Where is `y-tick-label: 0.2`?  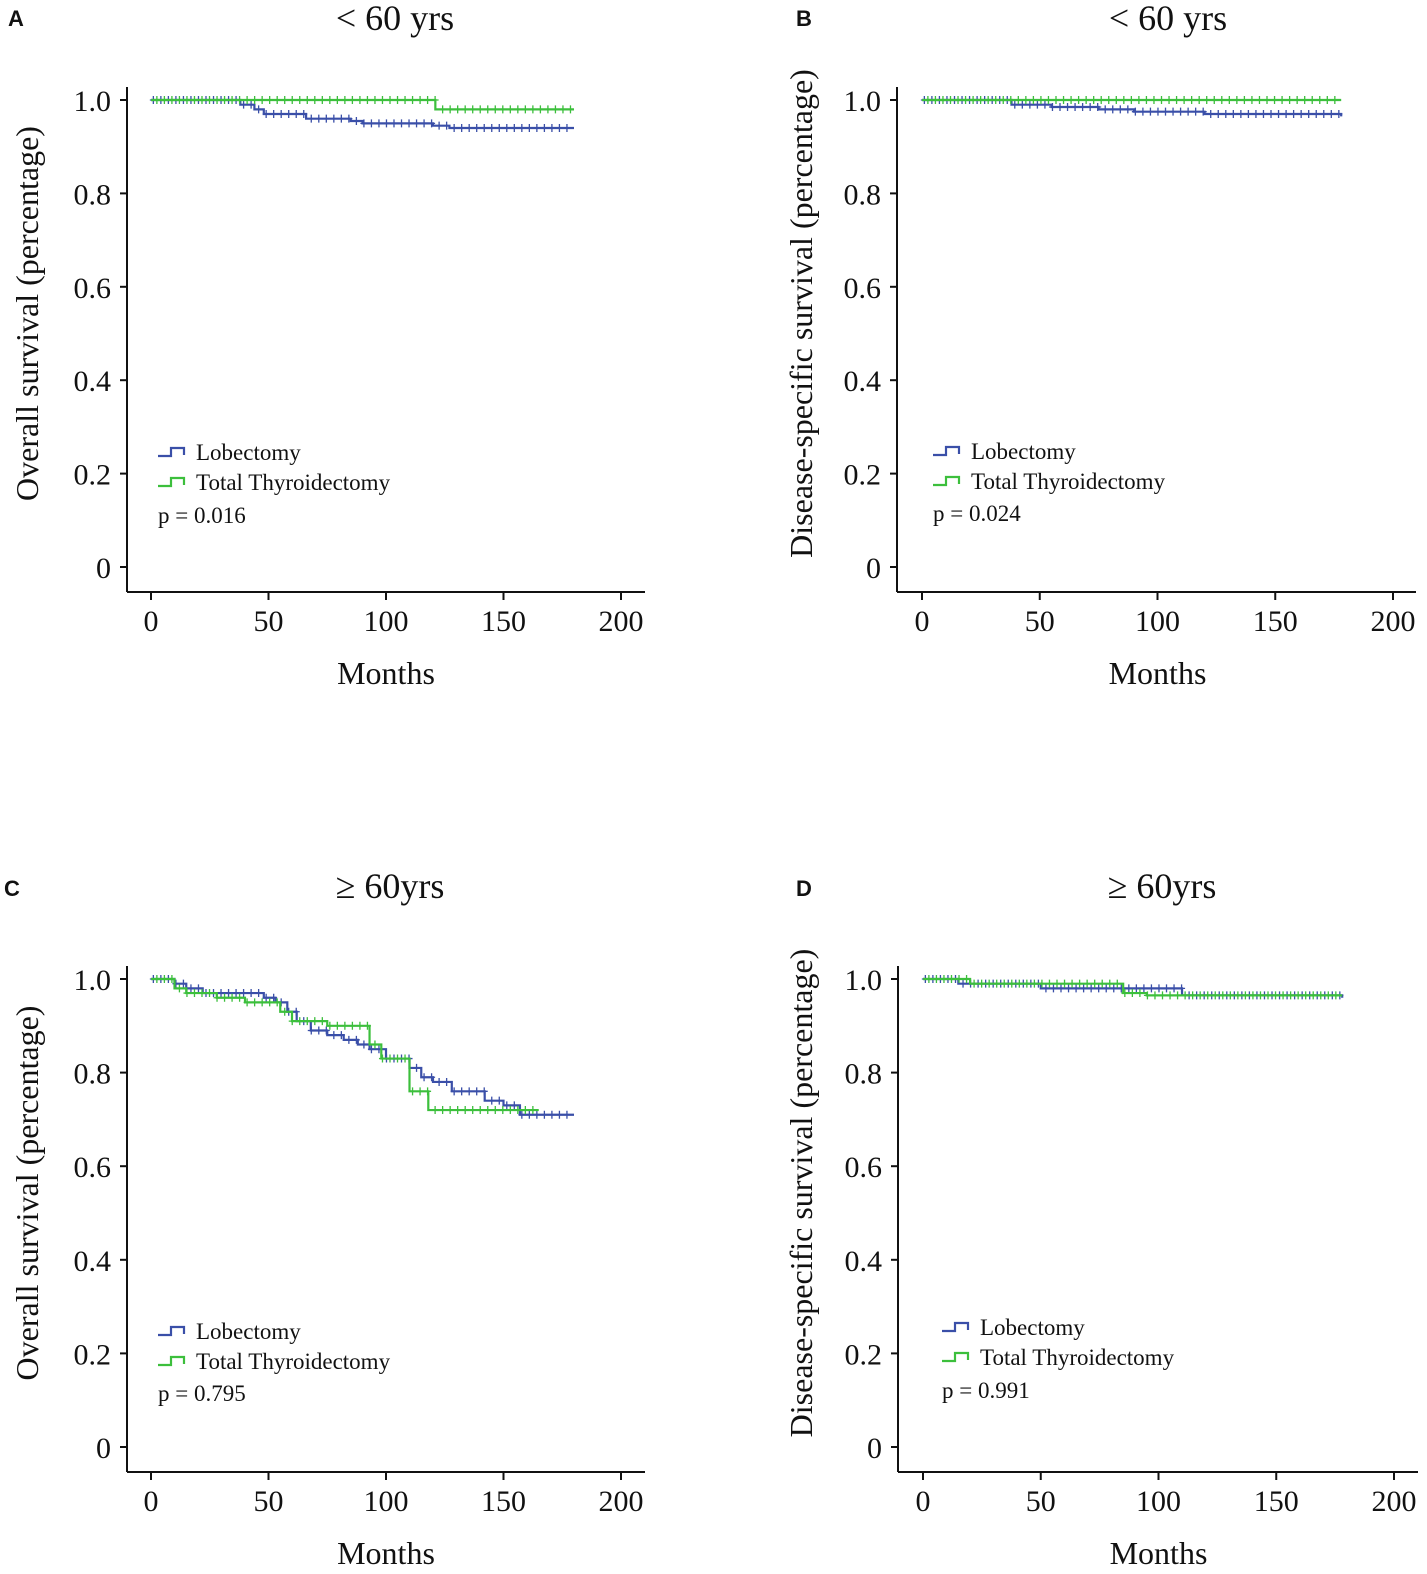
y-tick-label: 0.2 is located at coordinates (863, 475).